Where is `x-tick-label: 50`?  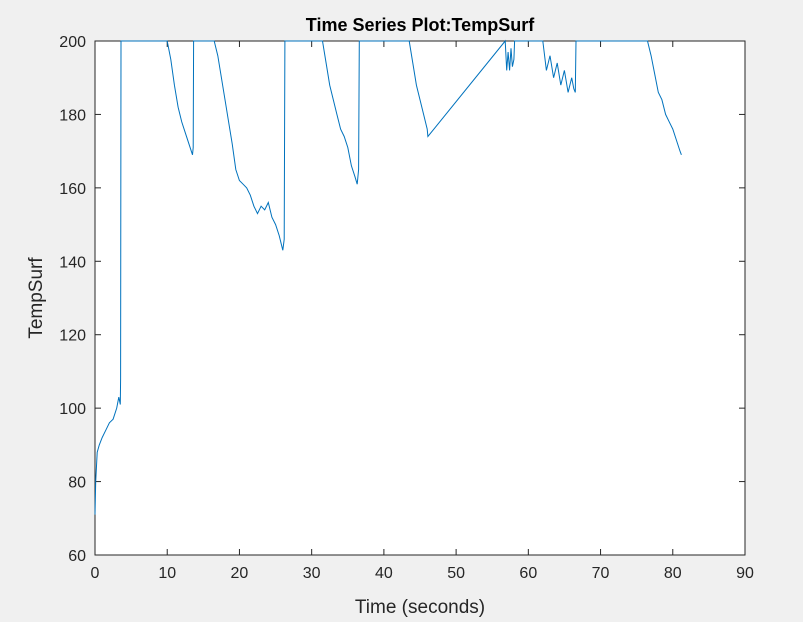
x-tick-label: 50 is located at coordinates (456, 573).